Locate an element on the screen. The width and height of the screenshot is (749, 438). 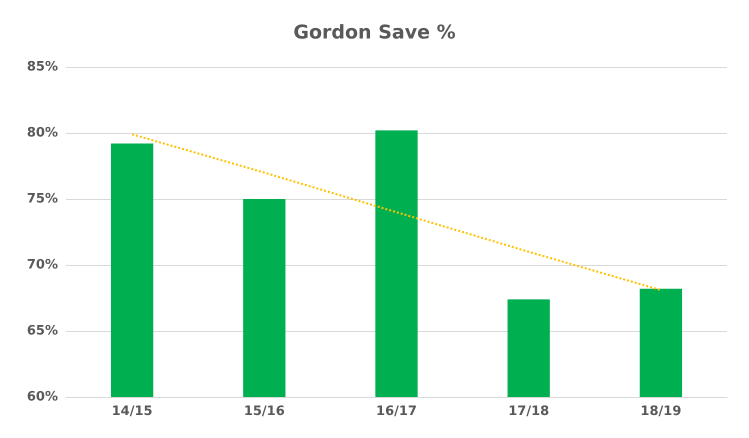
x-tick-label: 14/15 is located at coordinates (132, 411).